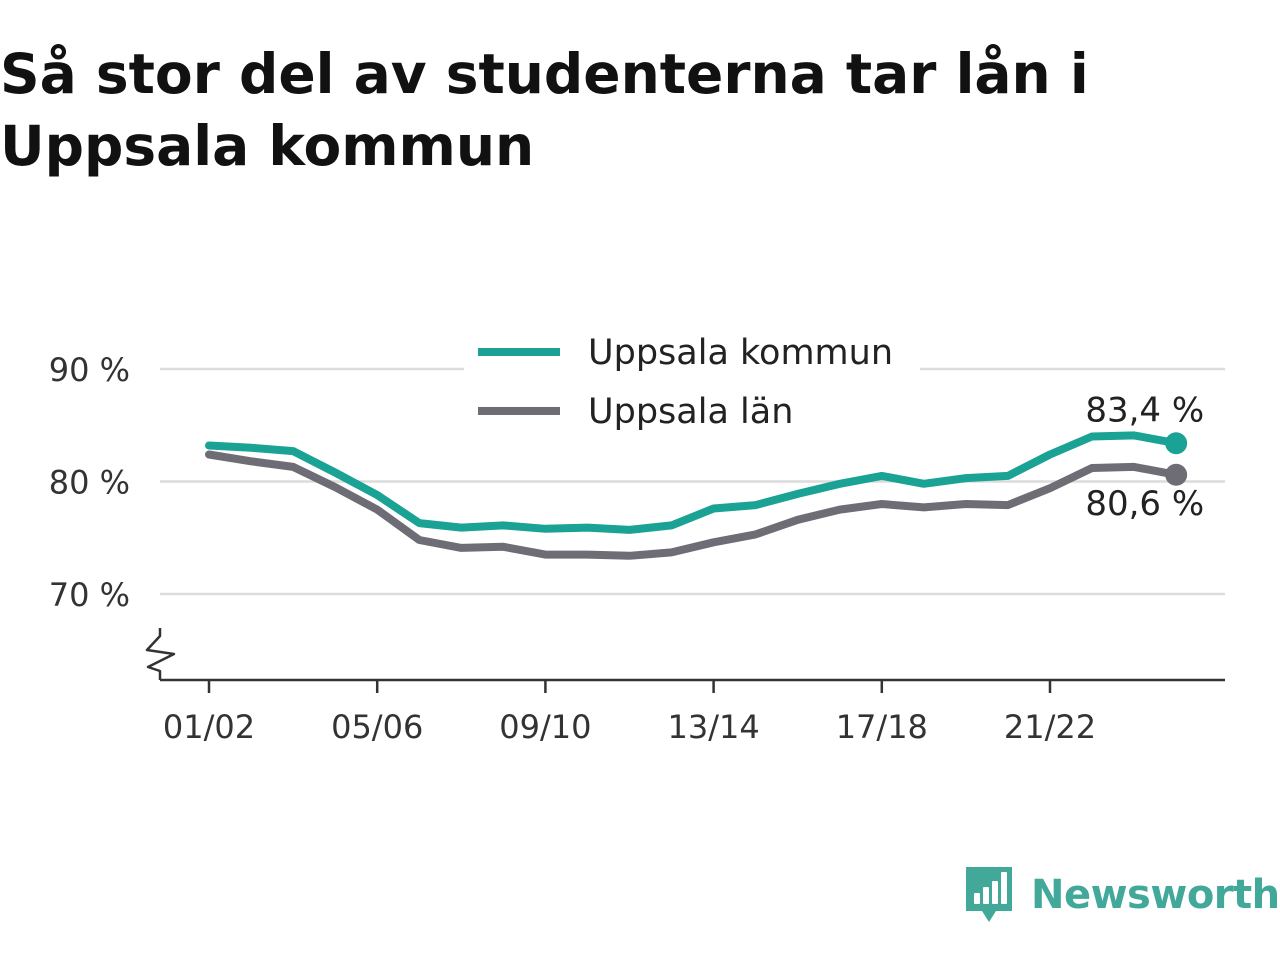 The image size is (1280, 960). What do you see at coordinates (1155, 895) in the screenshot?
I see `brand-name: Newsworthy` at bounding box center [1155, 895].